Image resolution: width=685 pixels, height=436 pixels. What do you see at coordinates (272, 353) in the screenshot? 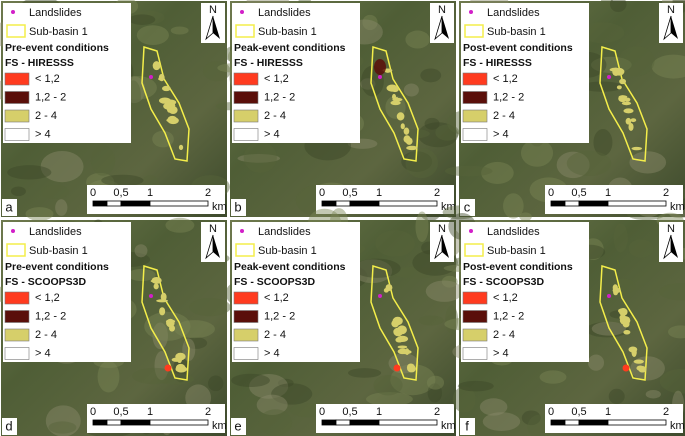
I see `legend-class-label: > 4` at bounding box center [272, 353].